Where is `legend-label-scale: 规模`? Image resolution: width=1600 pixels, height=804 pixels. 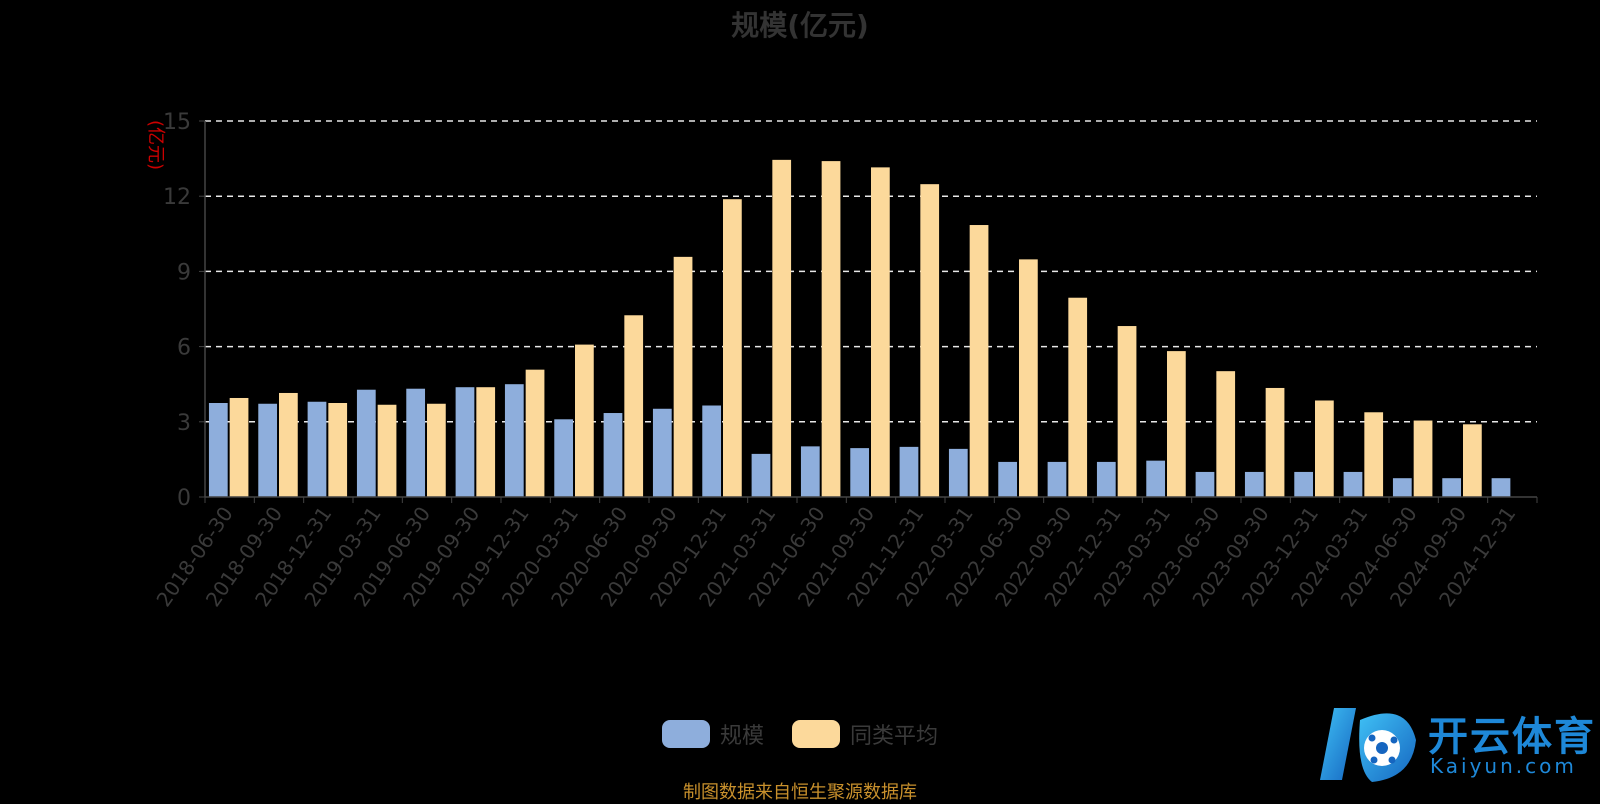
legend-label-scale: 规模 is located at coordinates (741, 736).